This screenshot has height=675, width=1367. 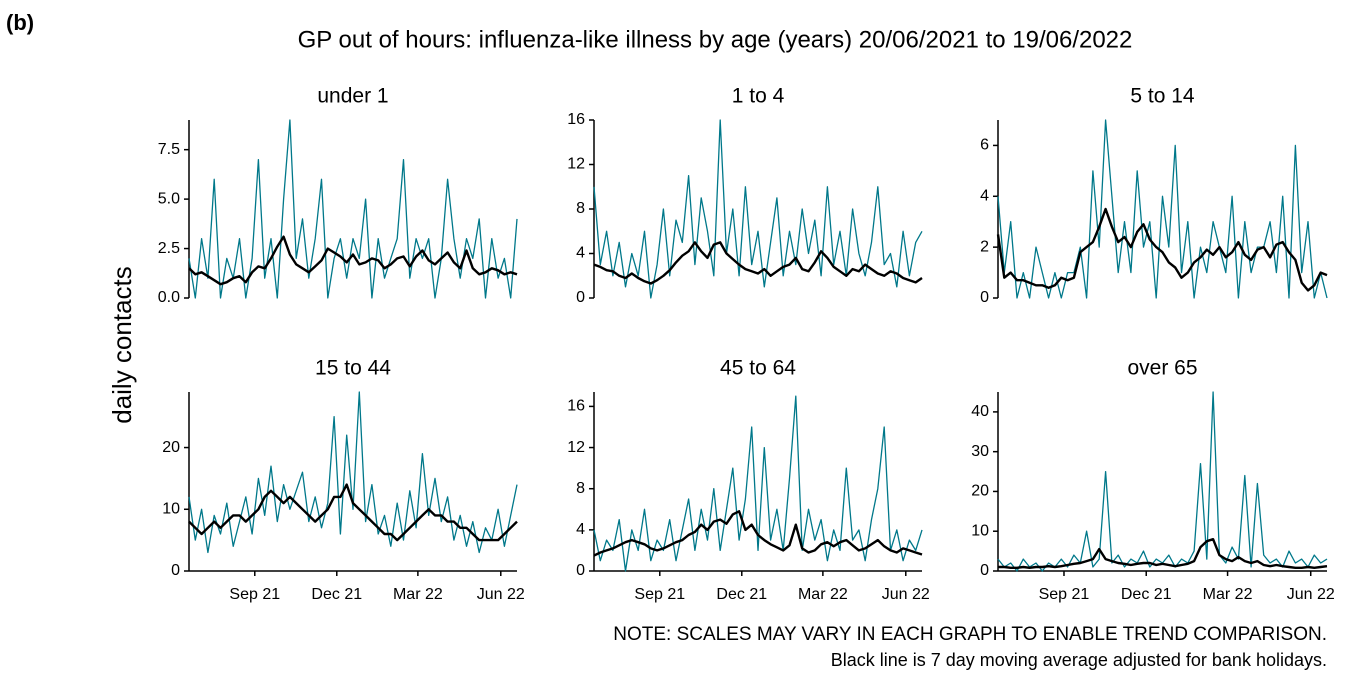 I want to click on panel-title: 45 to 64, so click(x=758, y=368).